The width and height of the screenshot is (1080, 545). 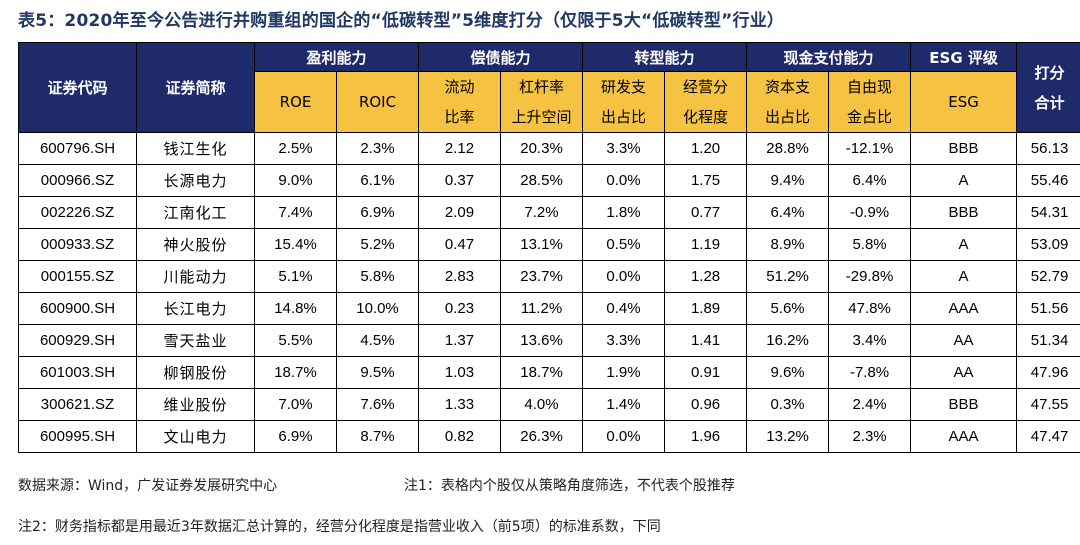 I want to click on table-cell: 47.55, so click(x=1048, y=404).